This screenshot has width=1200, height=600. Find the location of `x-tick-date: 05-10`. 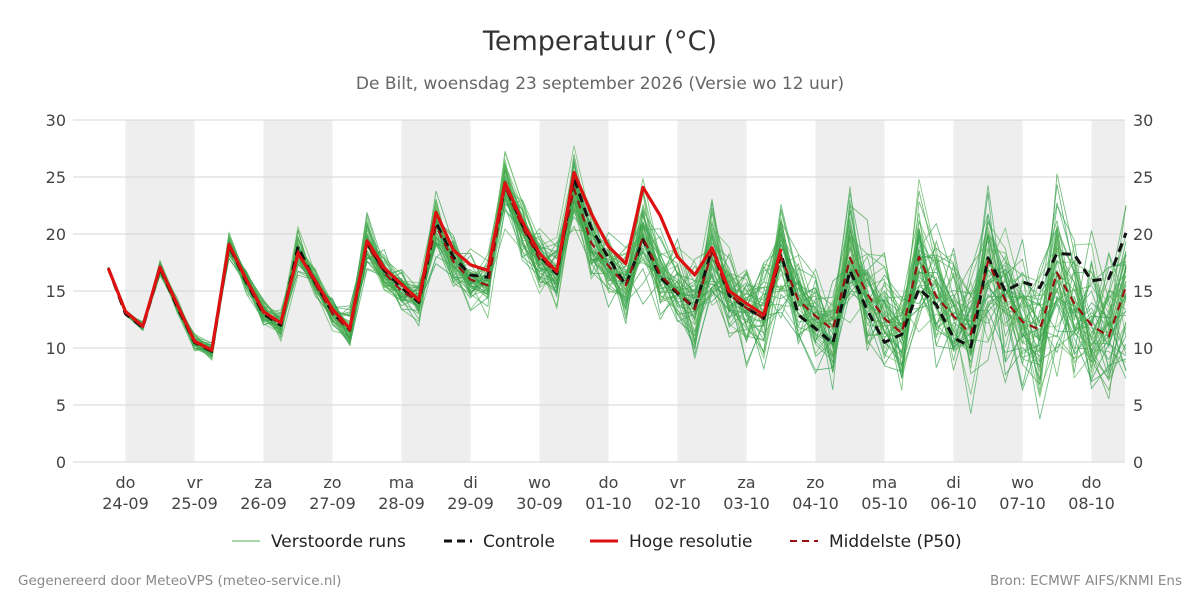

x-tick-date: 05-10 is located at coordinates (884, 503).